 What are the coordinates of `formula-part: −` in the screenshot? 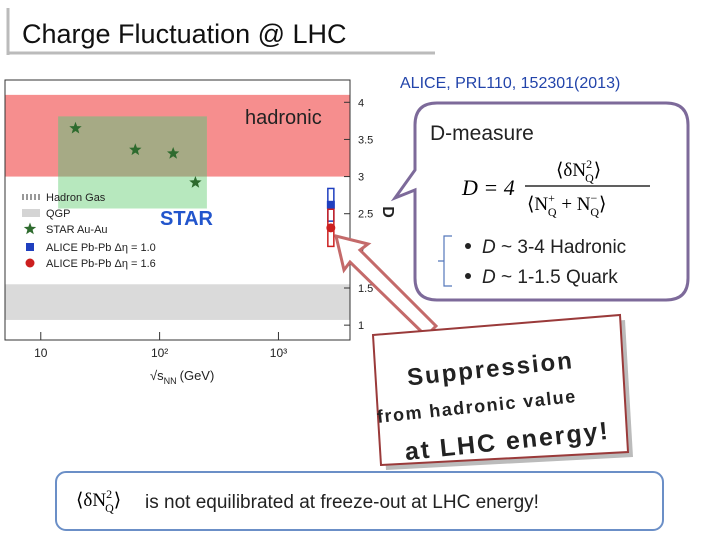 It's located at (594, 198).